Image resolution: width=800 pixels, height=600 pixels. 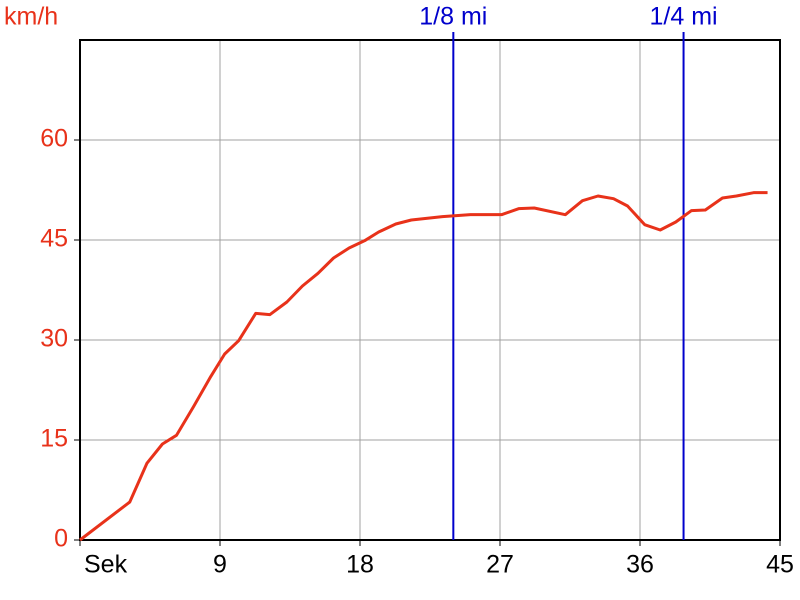 What do you see at coordinates (453, 17) in the screenshot?
I see `distance-marker-label: 1/8 mi` at bounding box center [453, 17].